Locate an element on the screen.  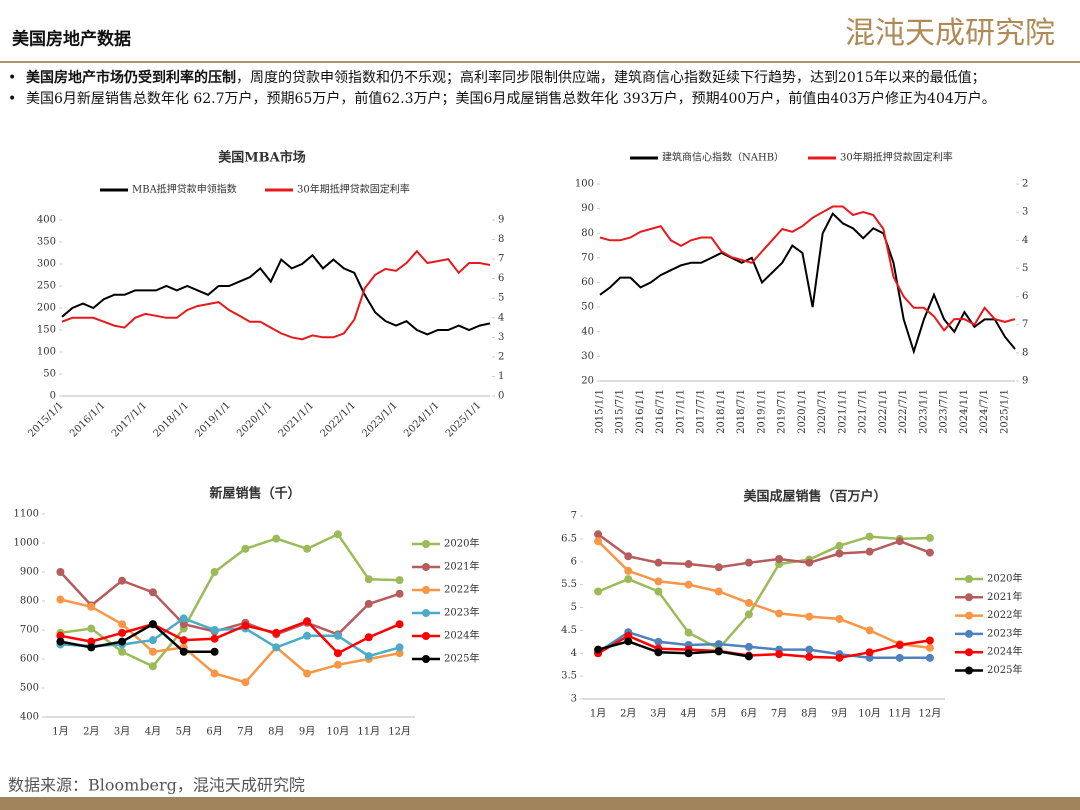
y-tick-label: 300 is located at coordinates (46, 264).